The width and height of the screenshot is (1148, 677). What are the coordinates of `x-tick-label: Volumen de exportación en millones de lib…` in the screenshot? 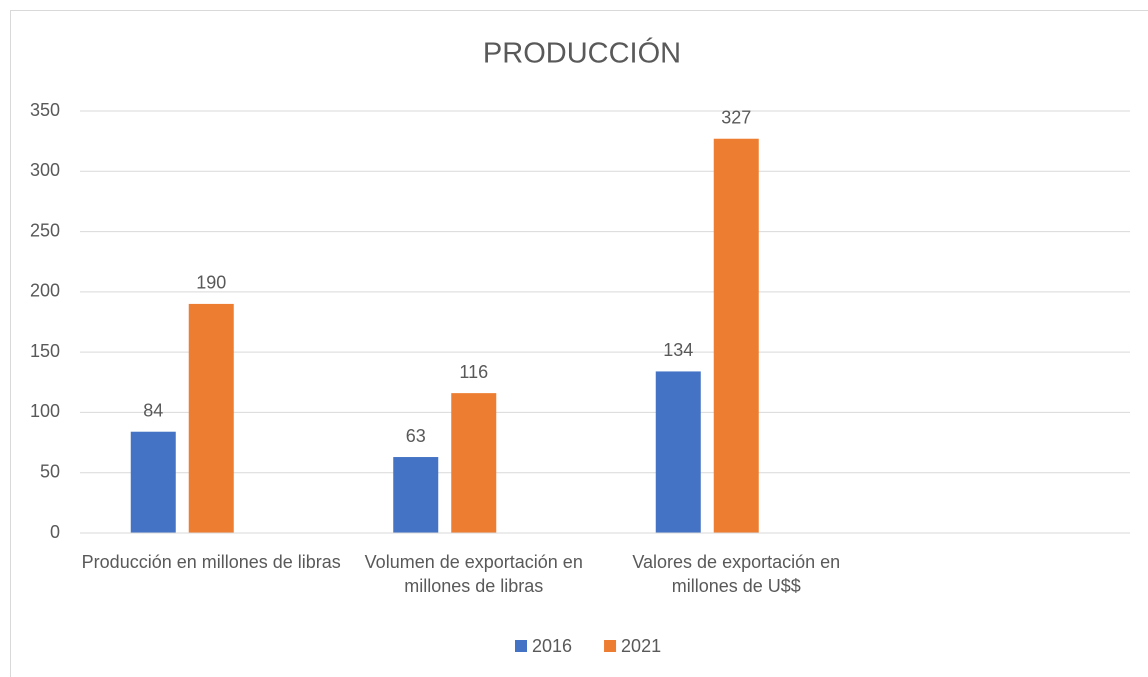 It's located at (474, 574).